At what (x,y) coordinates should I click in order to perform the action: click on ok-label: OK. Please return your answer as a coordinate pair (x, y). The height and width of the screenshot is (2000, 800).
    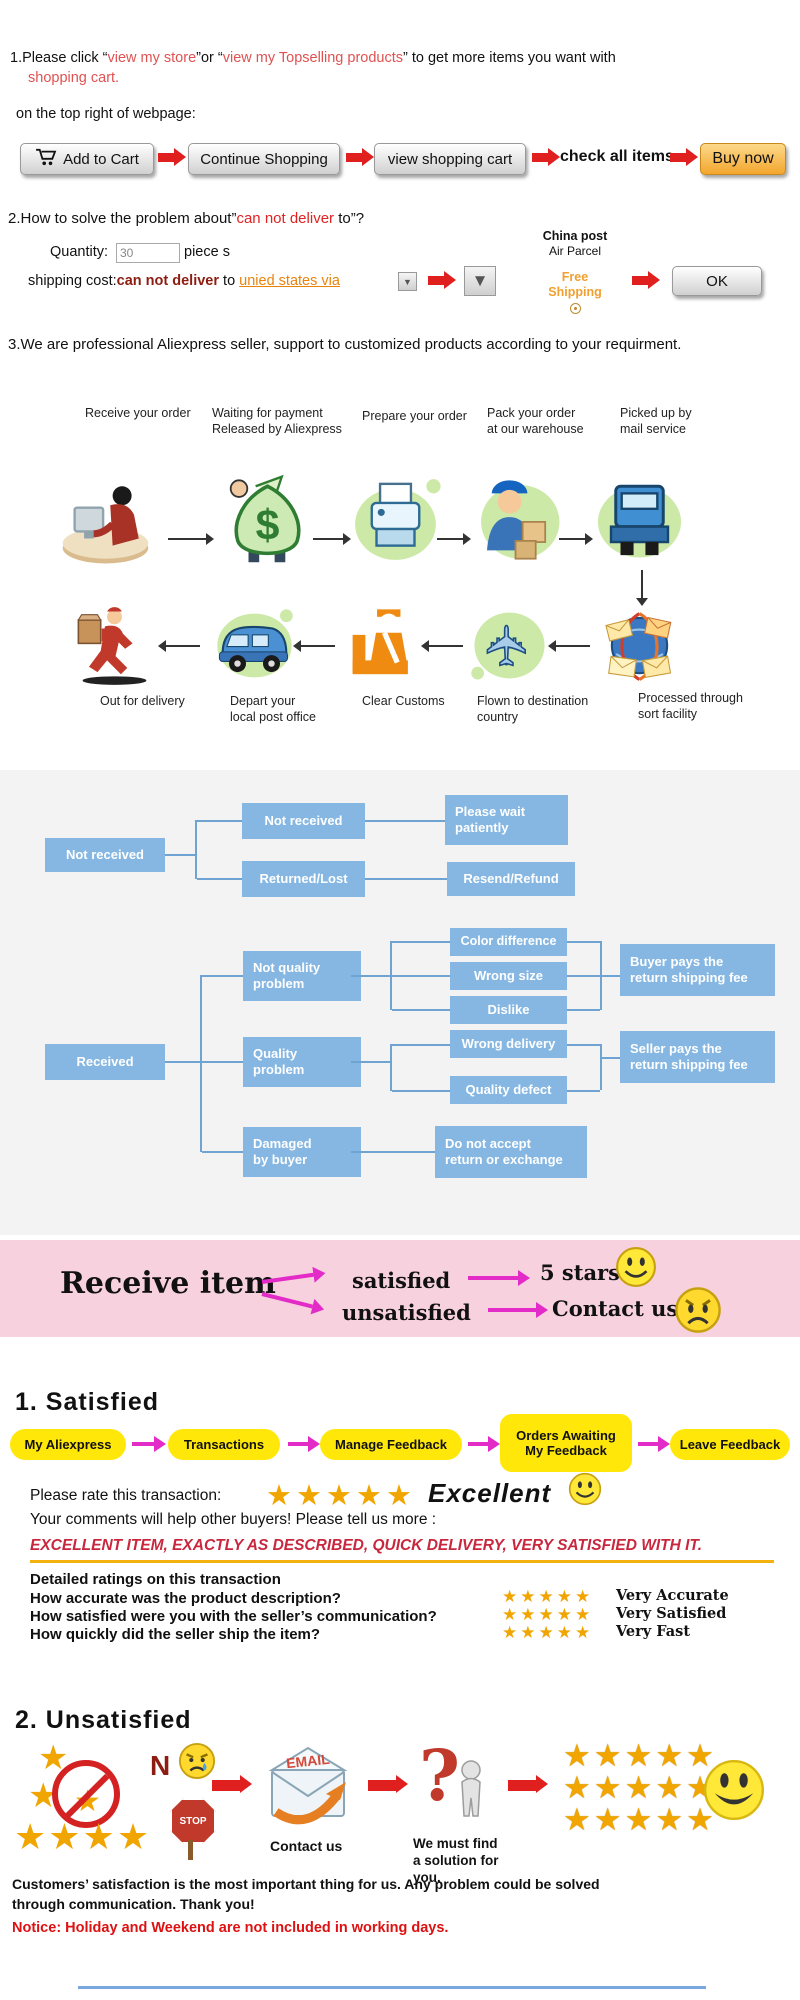
    Looking at the image, I should click on (717, 281).